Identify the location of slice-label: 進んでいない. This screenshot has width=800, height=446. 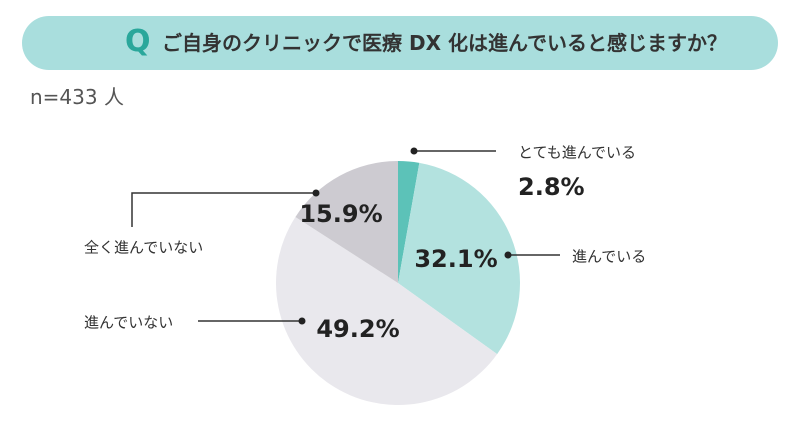
(128, 323).